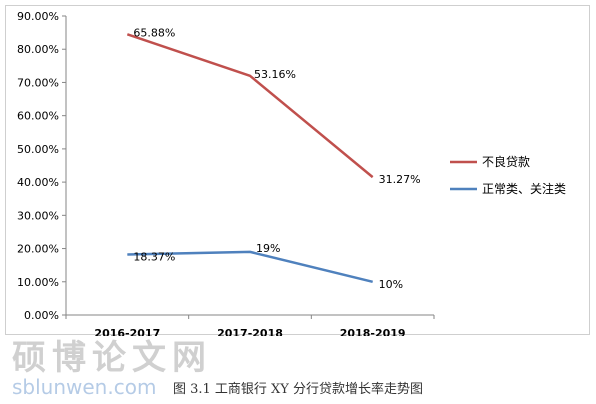  Describe the element at coordinates (524, 188) in the screenshot. I see `legend-label: 正常类、关注类` at that location.